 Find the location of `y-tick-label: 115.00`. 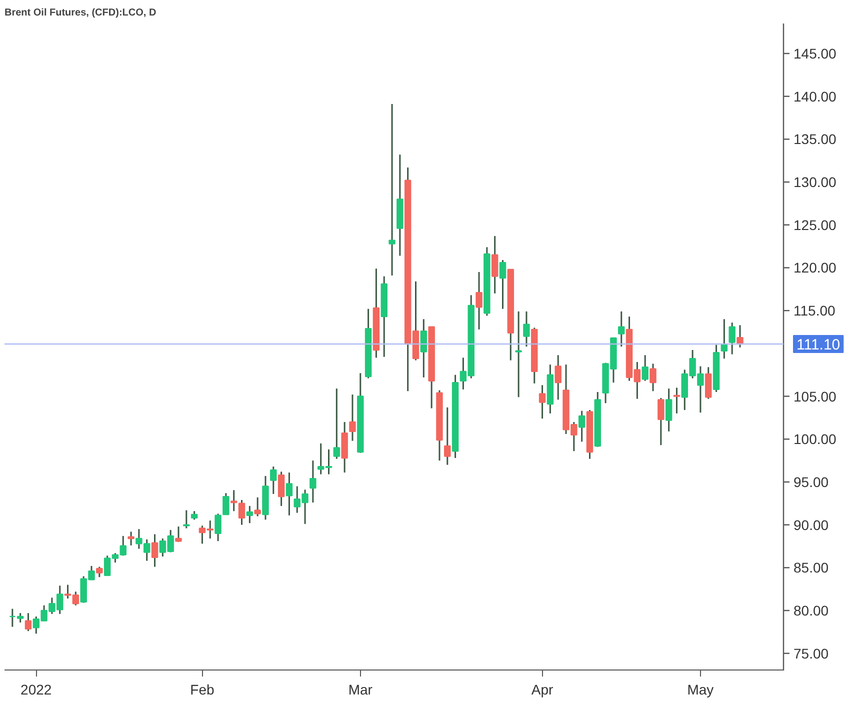

y-tick-label: 115.00 is located at coordinates (815, 310).